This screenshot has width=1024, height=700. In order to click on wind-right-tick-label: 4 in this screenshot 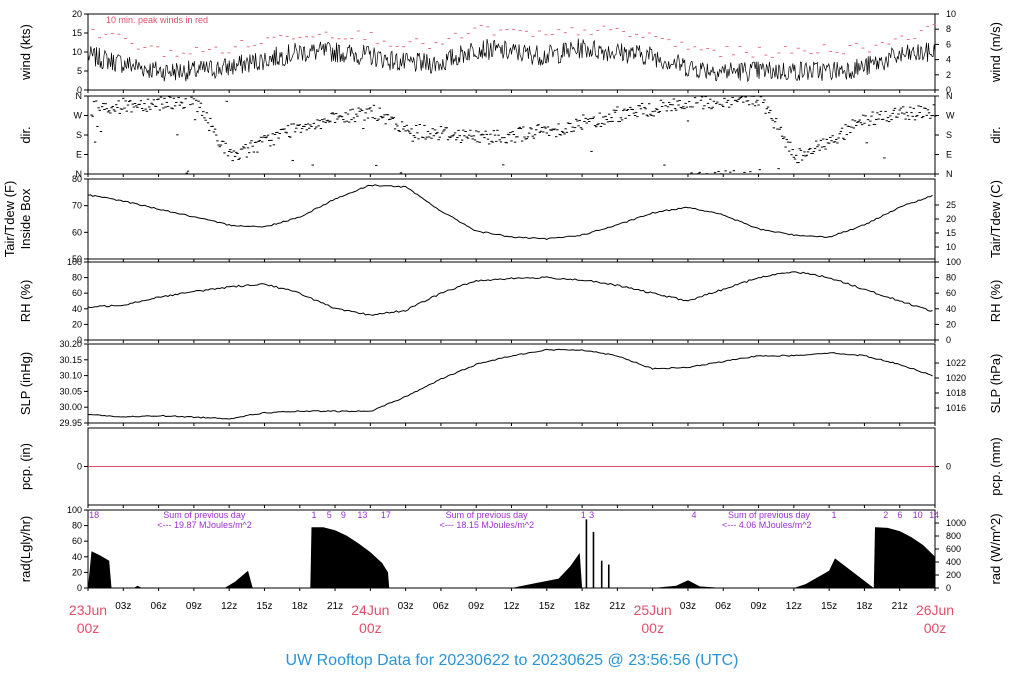, I will do `click(948, 60)`.